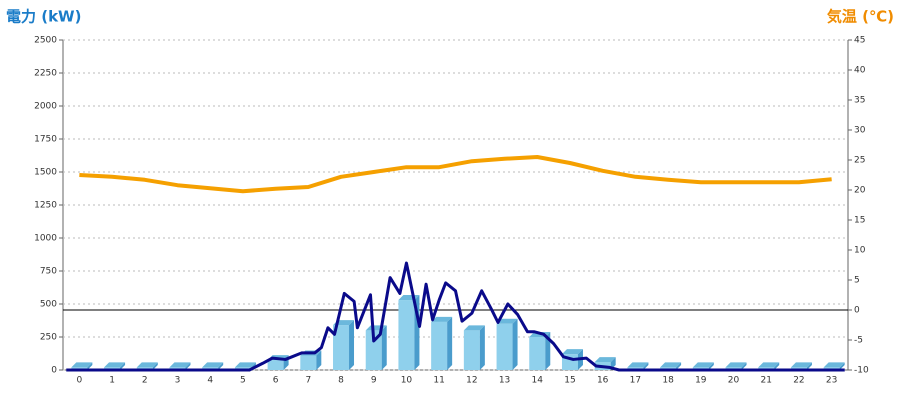  What do you see at coordinates (45, 239) in the screenshot?
I see `y-tick-label: 1000` at bounding box center [45, 239].